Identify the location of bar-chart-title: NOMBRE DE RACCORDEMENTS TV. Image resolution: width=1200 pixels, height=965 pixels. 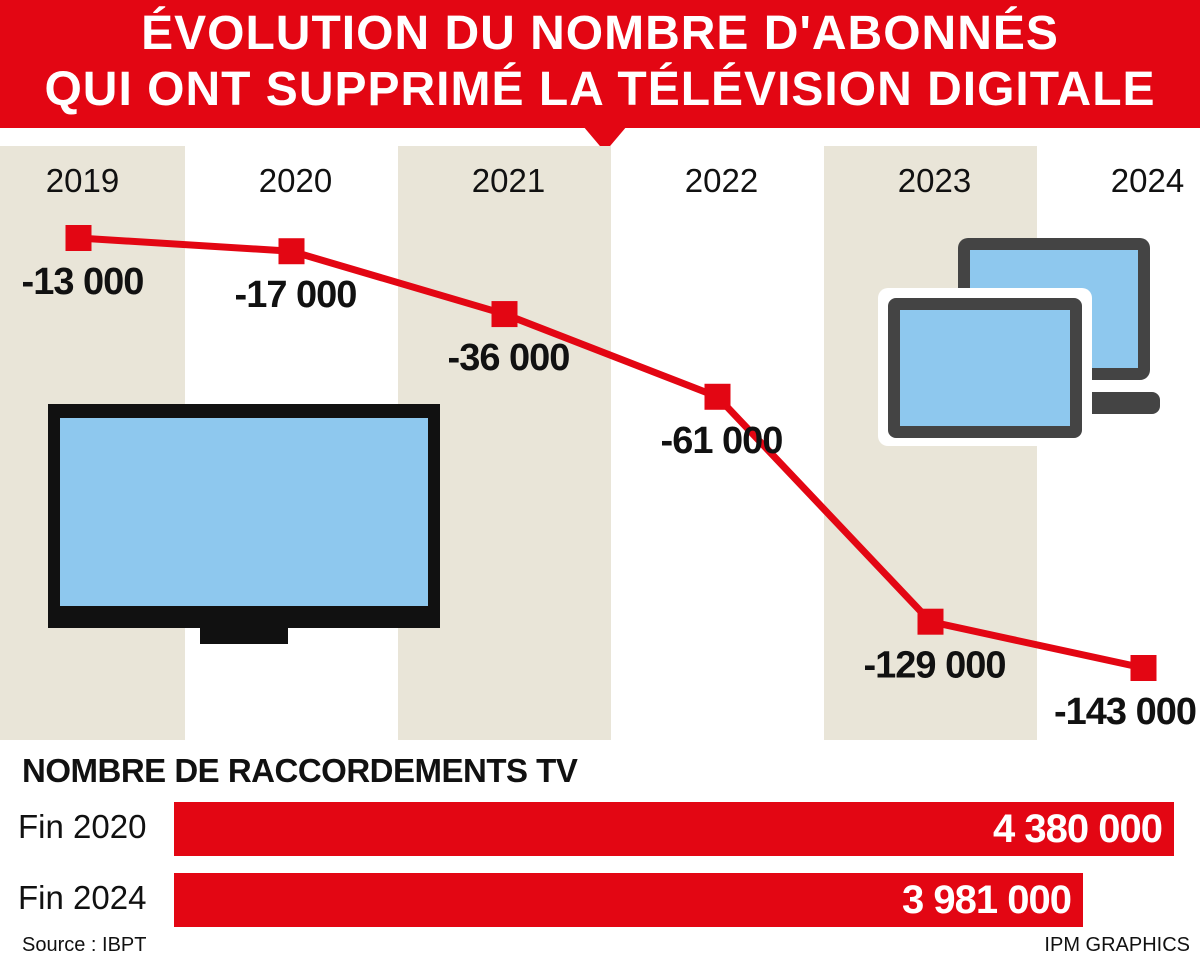
(300, 770).